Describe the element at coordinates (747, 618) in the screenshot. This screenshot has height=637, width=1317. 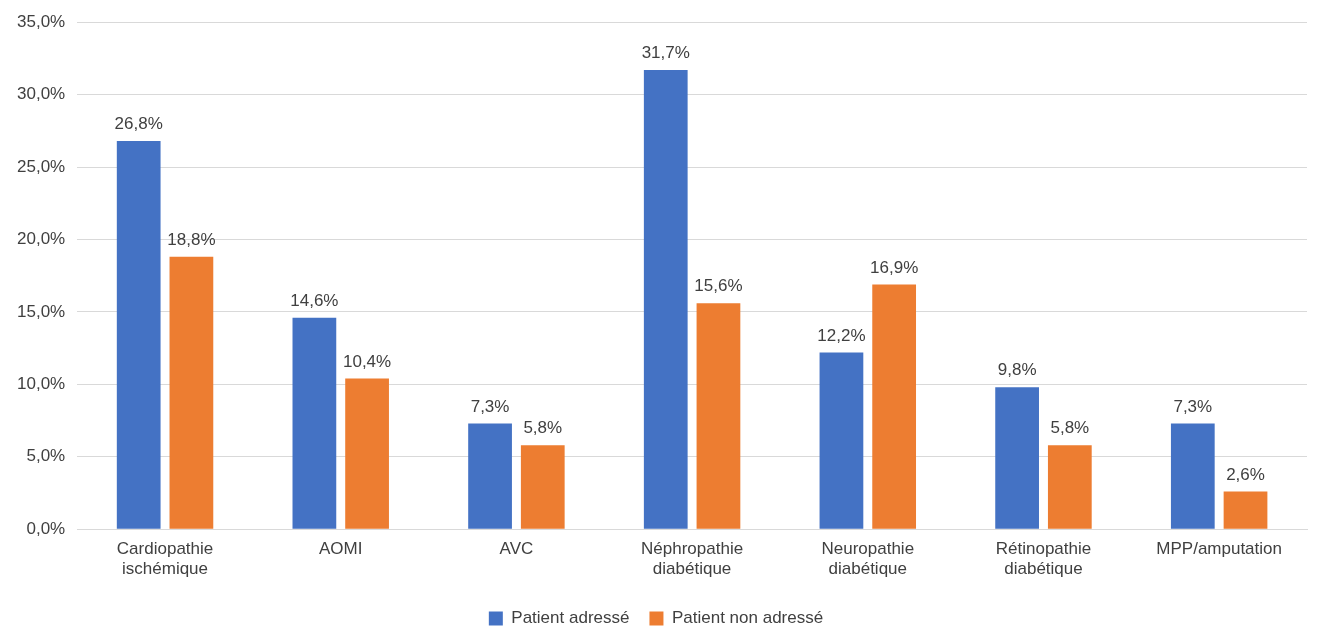
I see `legend-label: Patient non adressé` at that location.